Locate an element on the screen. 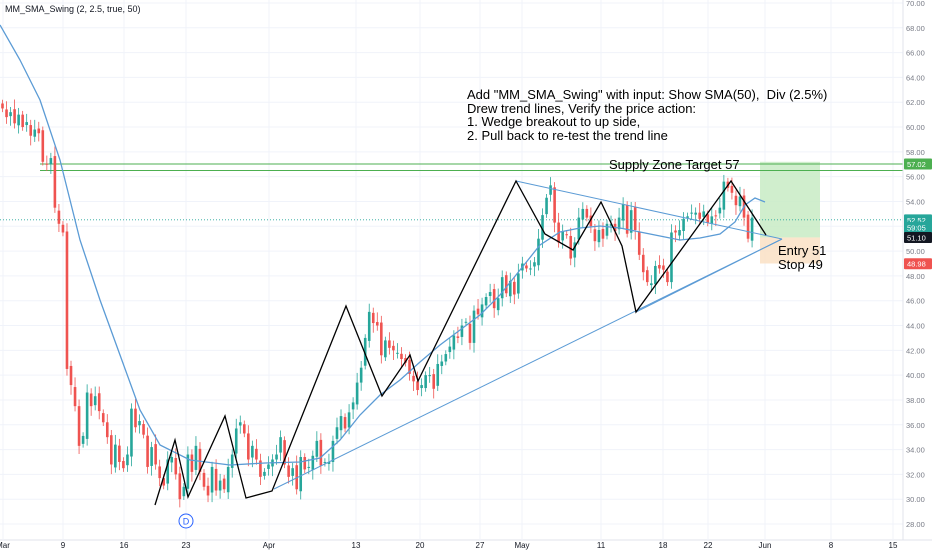 The height and width of the screenshot is (555, 932). dividend-marker: D is located at coordinates (186, 521).